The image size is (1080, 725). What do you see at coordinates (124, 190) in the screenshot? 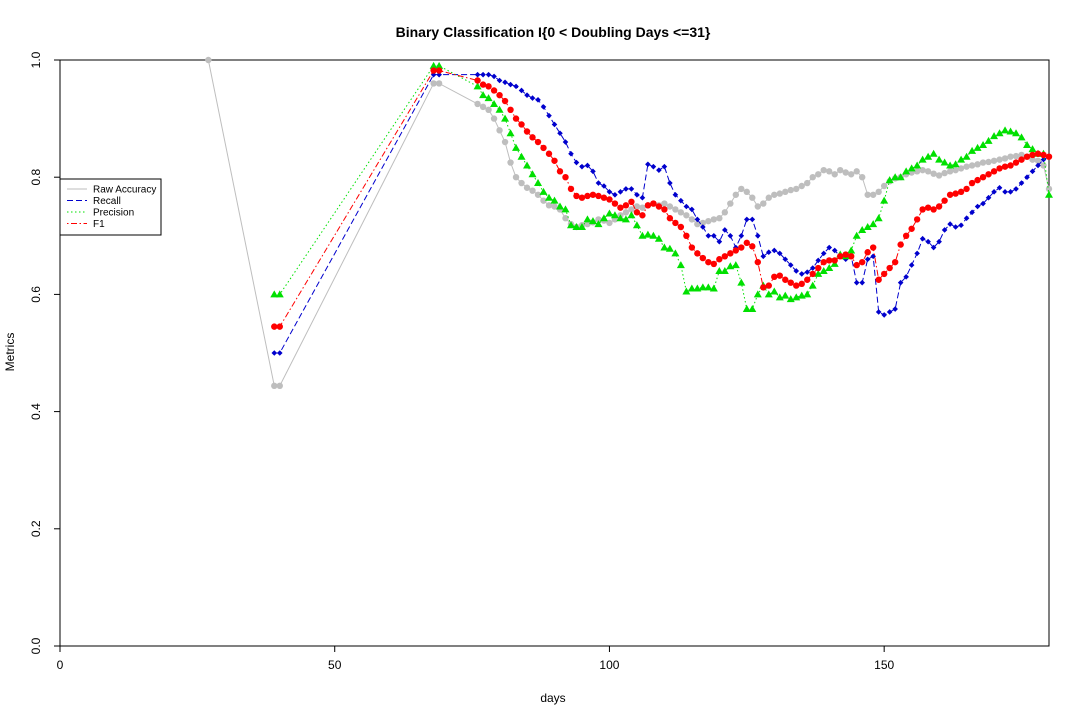
I see `legend-label: Raw Accuracy` at bounding box center [124, 190].